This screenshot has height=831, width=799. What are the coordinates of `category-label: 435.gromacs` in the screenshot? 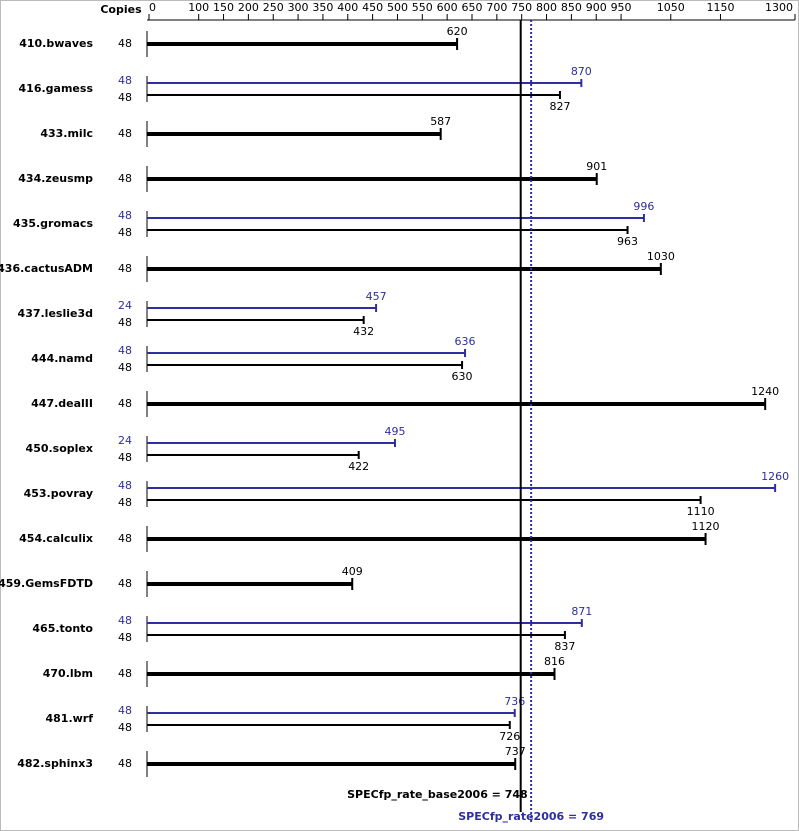 It's located at (53, 223).